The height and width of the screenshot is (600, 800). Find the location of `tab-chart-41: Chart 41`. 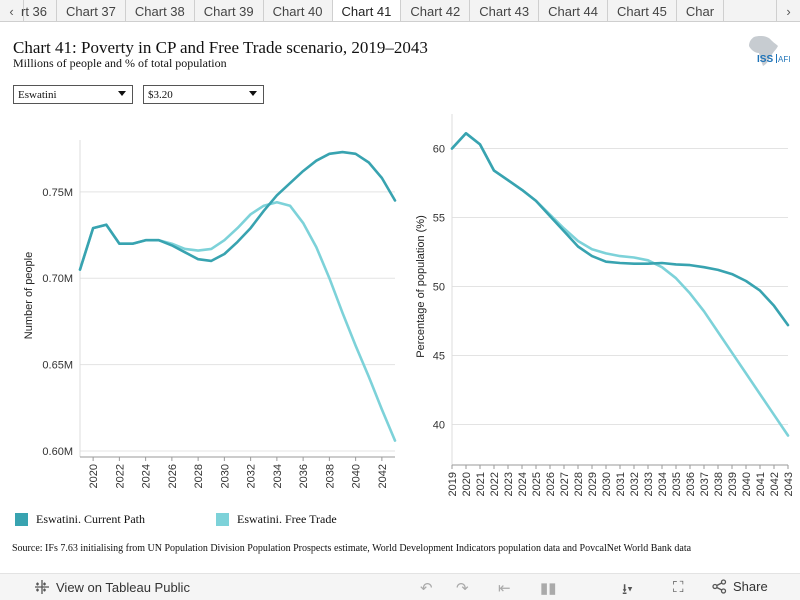

tab-chart-41: Chart 41 is located at coordinates (367, 10).